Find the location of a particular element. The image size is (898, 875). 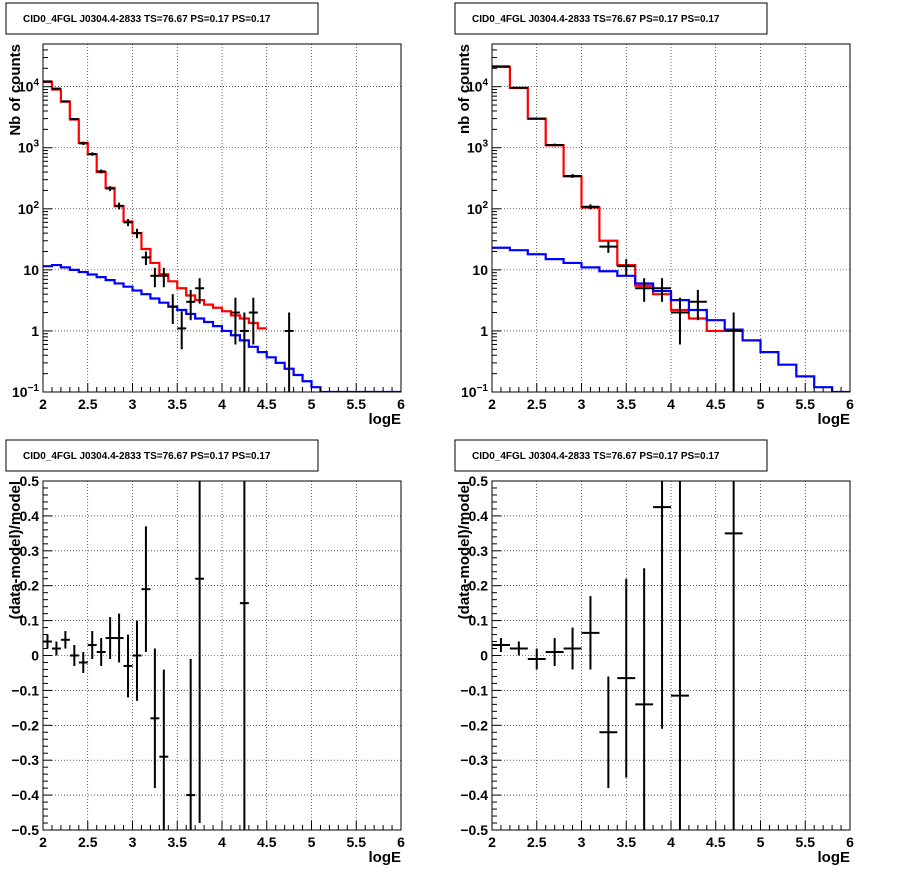

background-histogram is located at coordinates (671, 319).